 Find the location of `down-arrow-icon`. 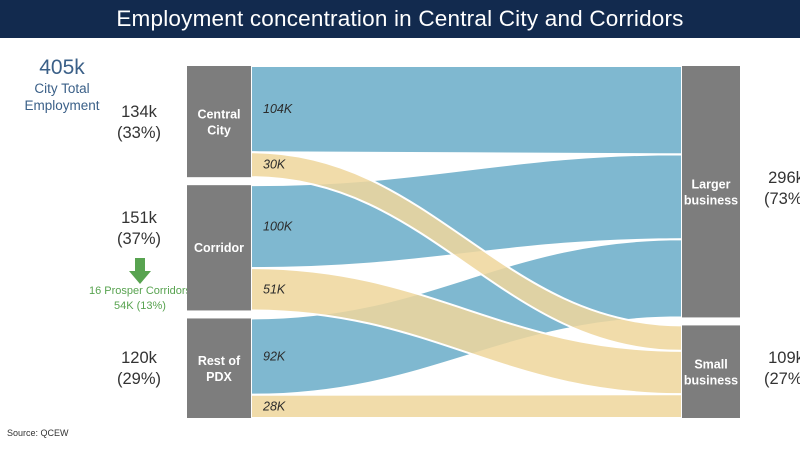

down-arrow-icon is located at coordinates (140, 271).